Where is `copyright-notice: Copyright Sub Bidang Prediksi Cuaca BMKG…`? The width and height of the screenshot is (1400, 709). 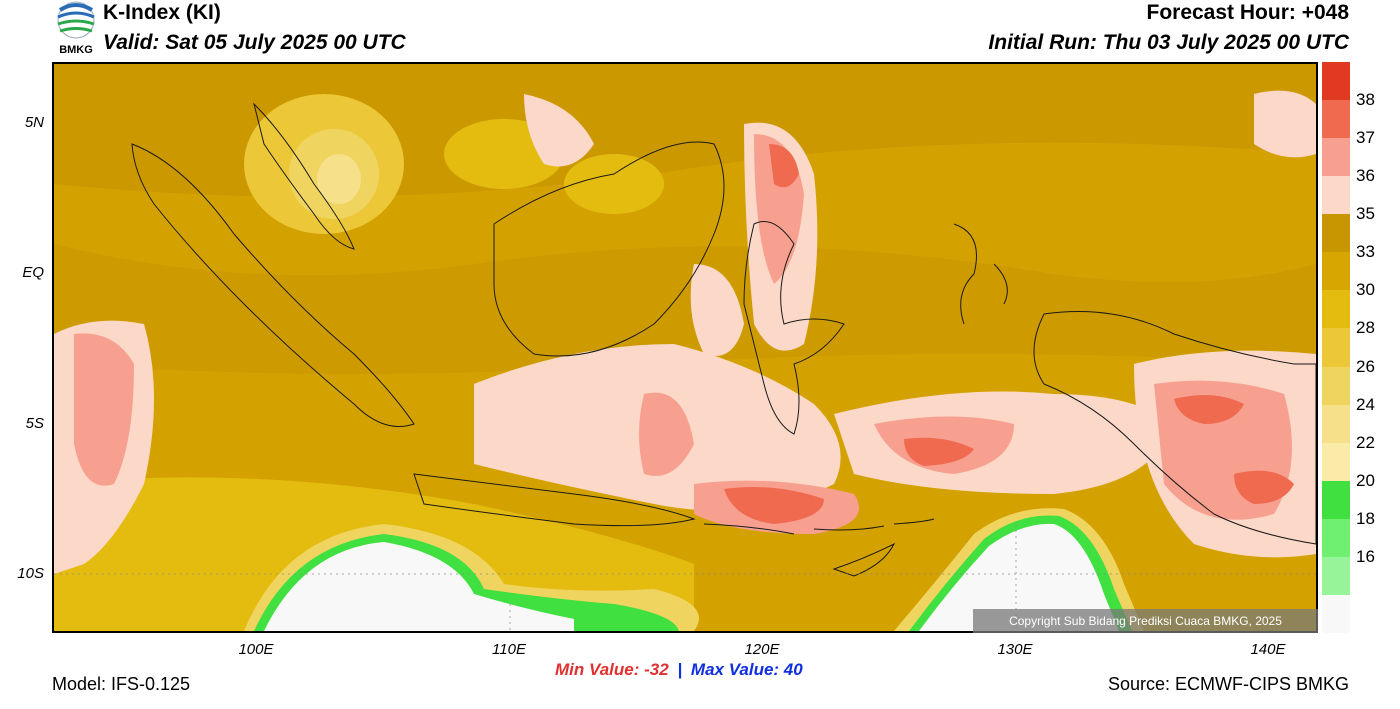 copyright-notice: Copyright Sub Bidang Prediksi Cuaca BMKG… is located at coordinates (1145, 621).